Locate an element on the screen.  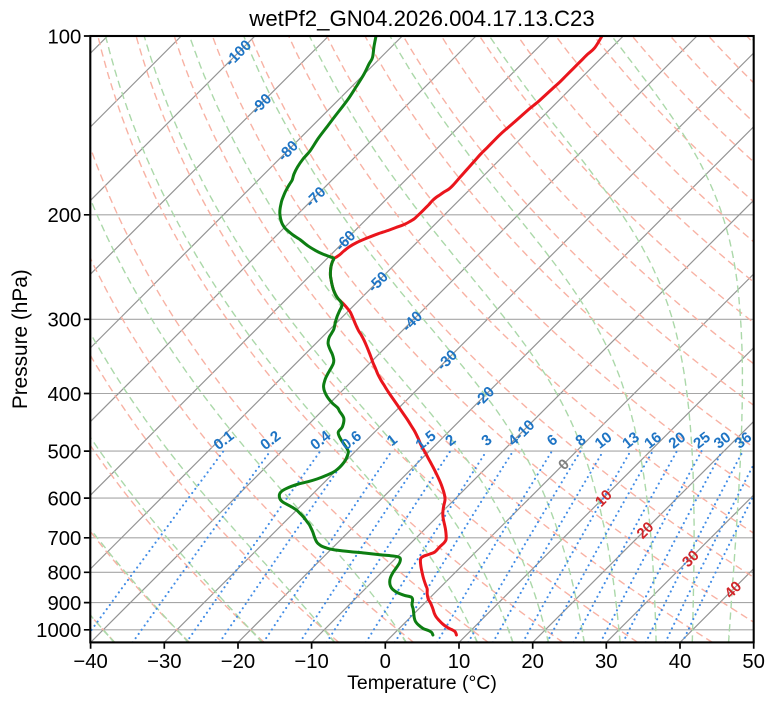
svg-text: 900 is located at coordinates (64, 604).